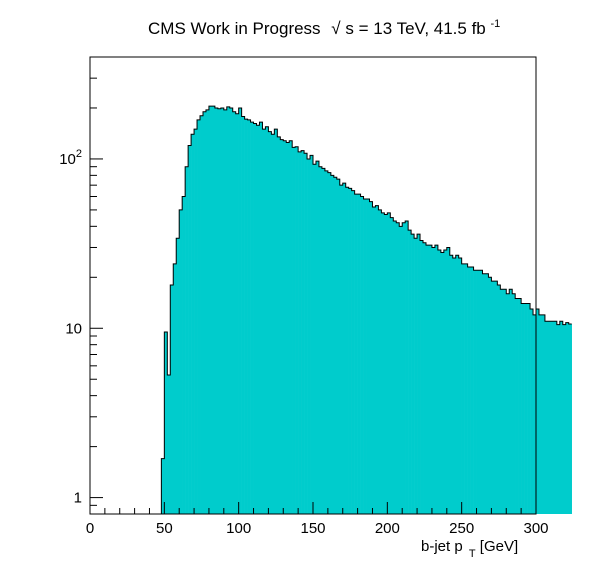  I want to click on x-tick-label: 0, so click(90, 528).